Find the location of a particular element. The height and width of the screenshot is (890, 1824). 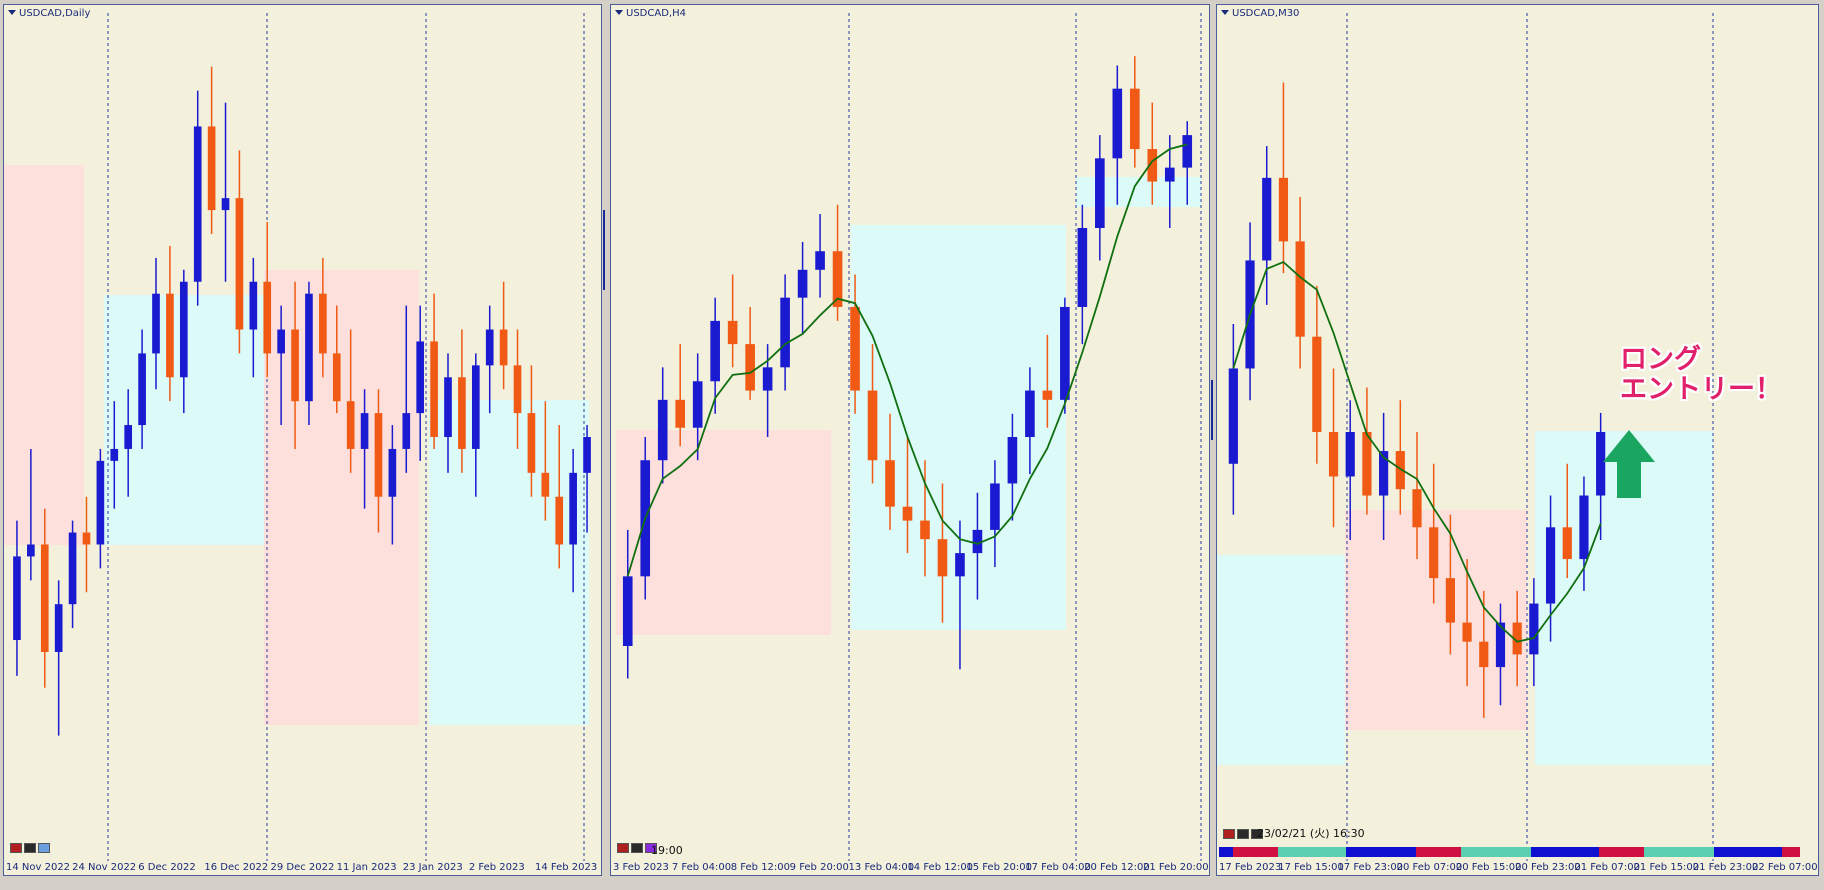

session-strip is located at coordinates (1509, 852).